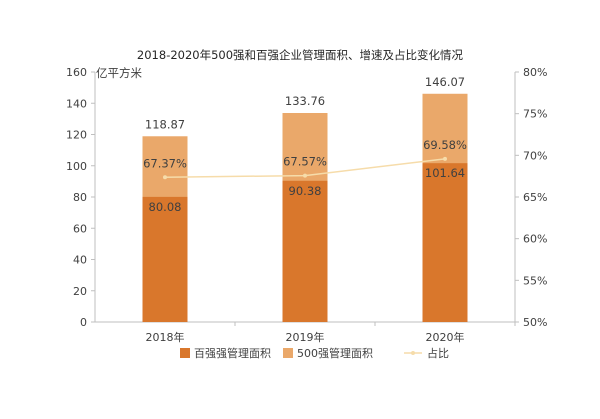  What do you see at coordinates (535, 72) in the screenshot?
I see `y2-tick-label: 80%` at bounding box center [535, 72].